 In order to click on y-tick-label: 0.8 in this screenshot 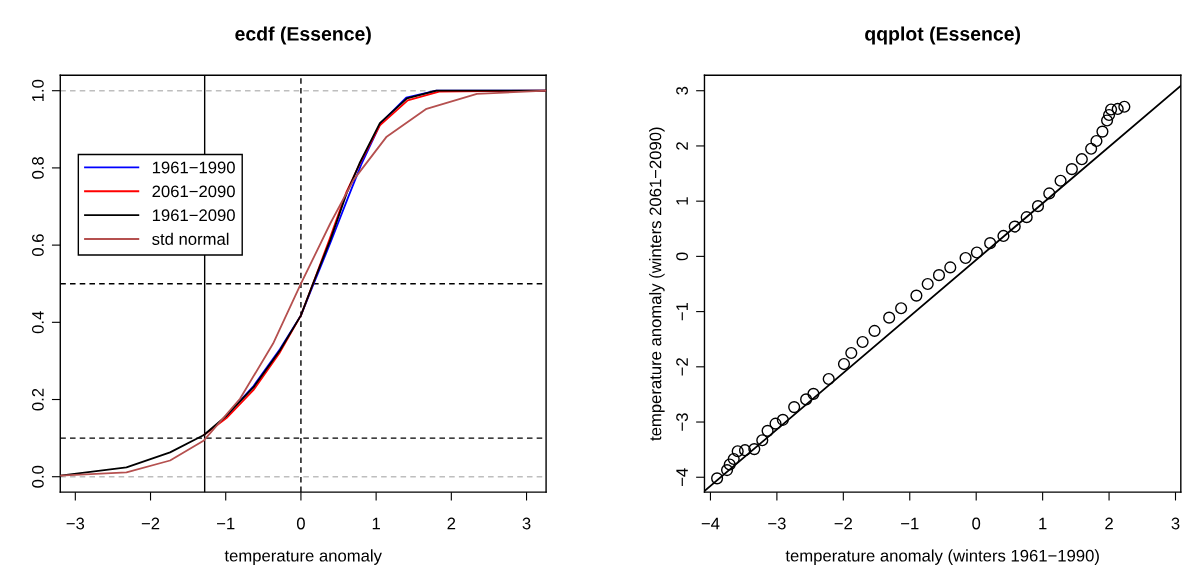, I will do `click(37, 168)`.